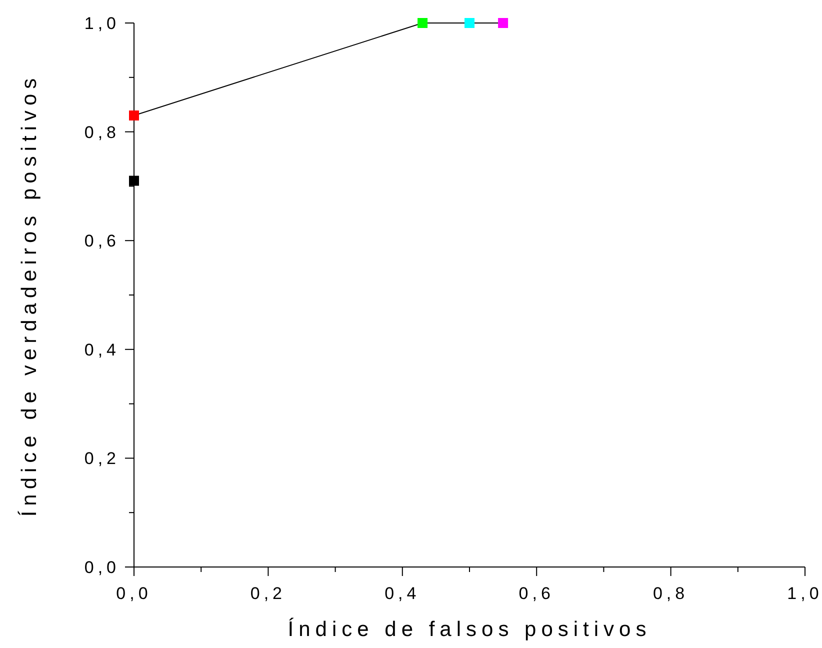 This screenshot has width=822, height=648. Describe the element at coordinates (268, 593) in the screenshot. I see `x-tick-label: 0,2` at that location.